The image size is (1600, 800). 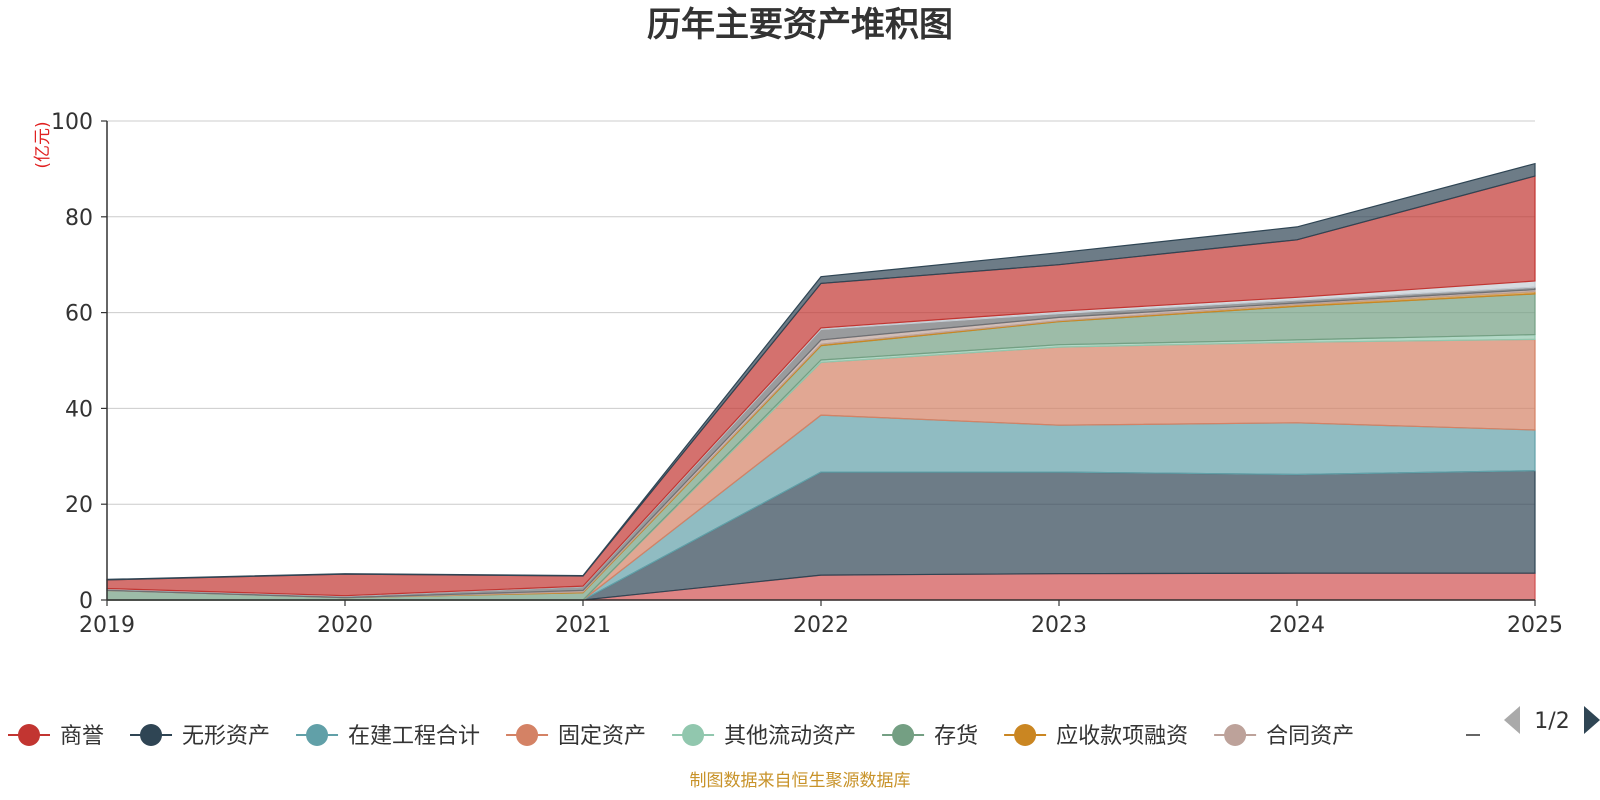 What do you see at coordinates (86, 601) in the screenshot?
I see `y-tick-label: 0` at bounding box center [86, 601].